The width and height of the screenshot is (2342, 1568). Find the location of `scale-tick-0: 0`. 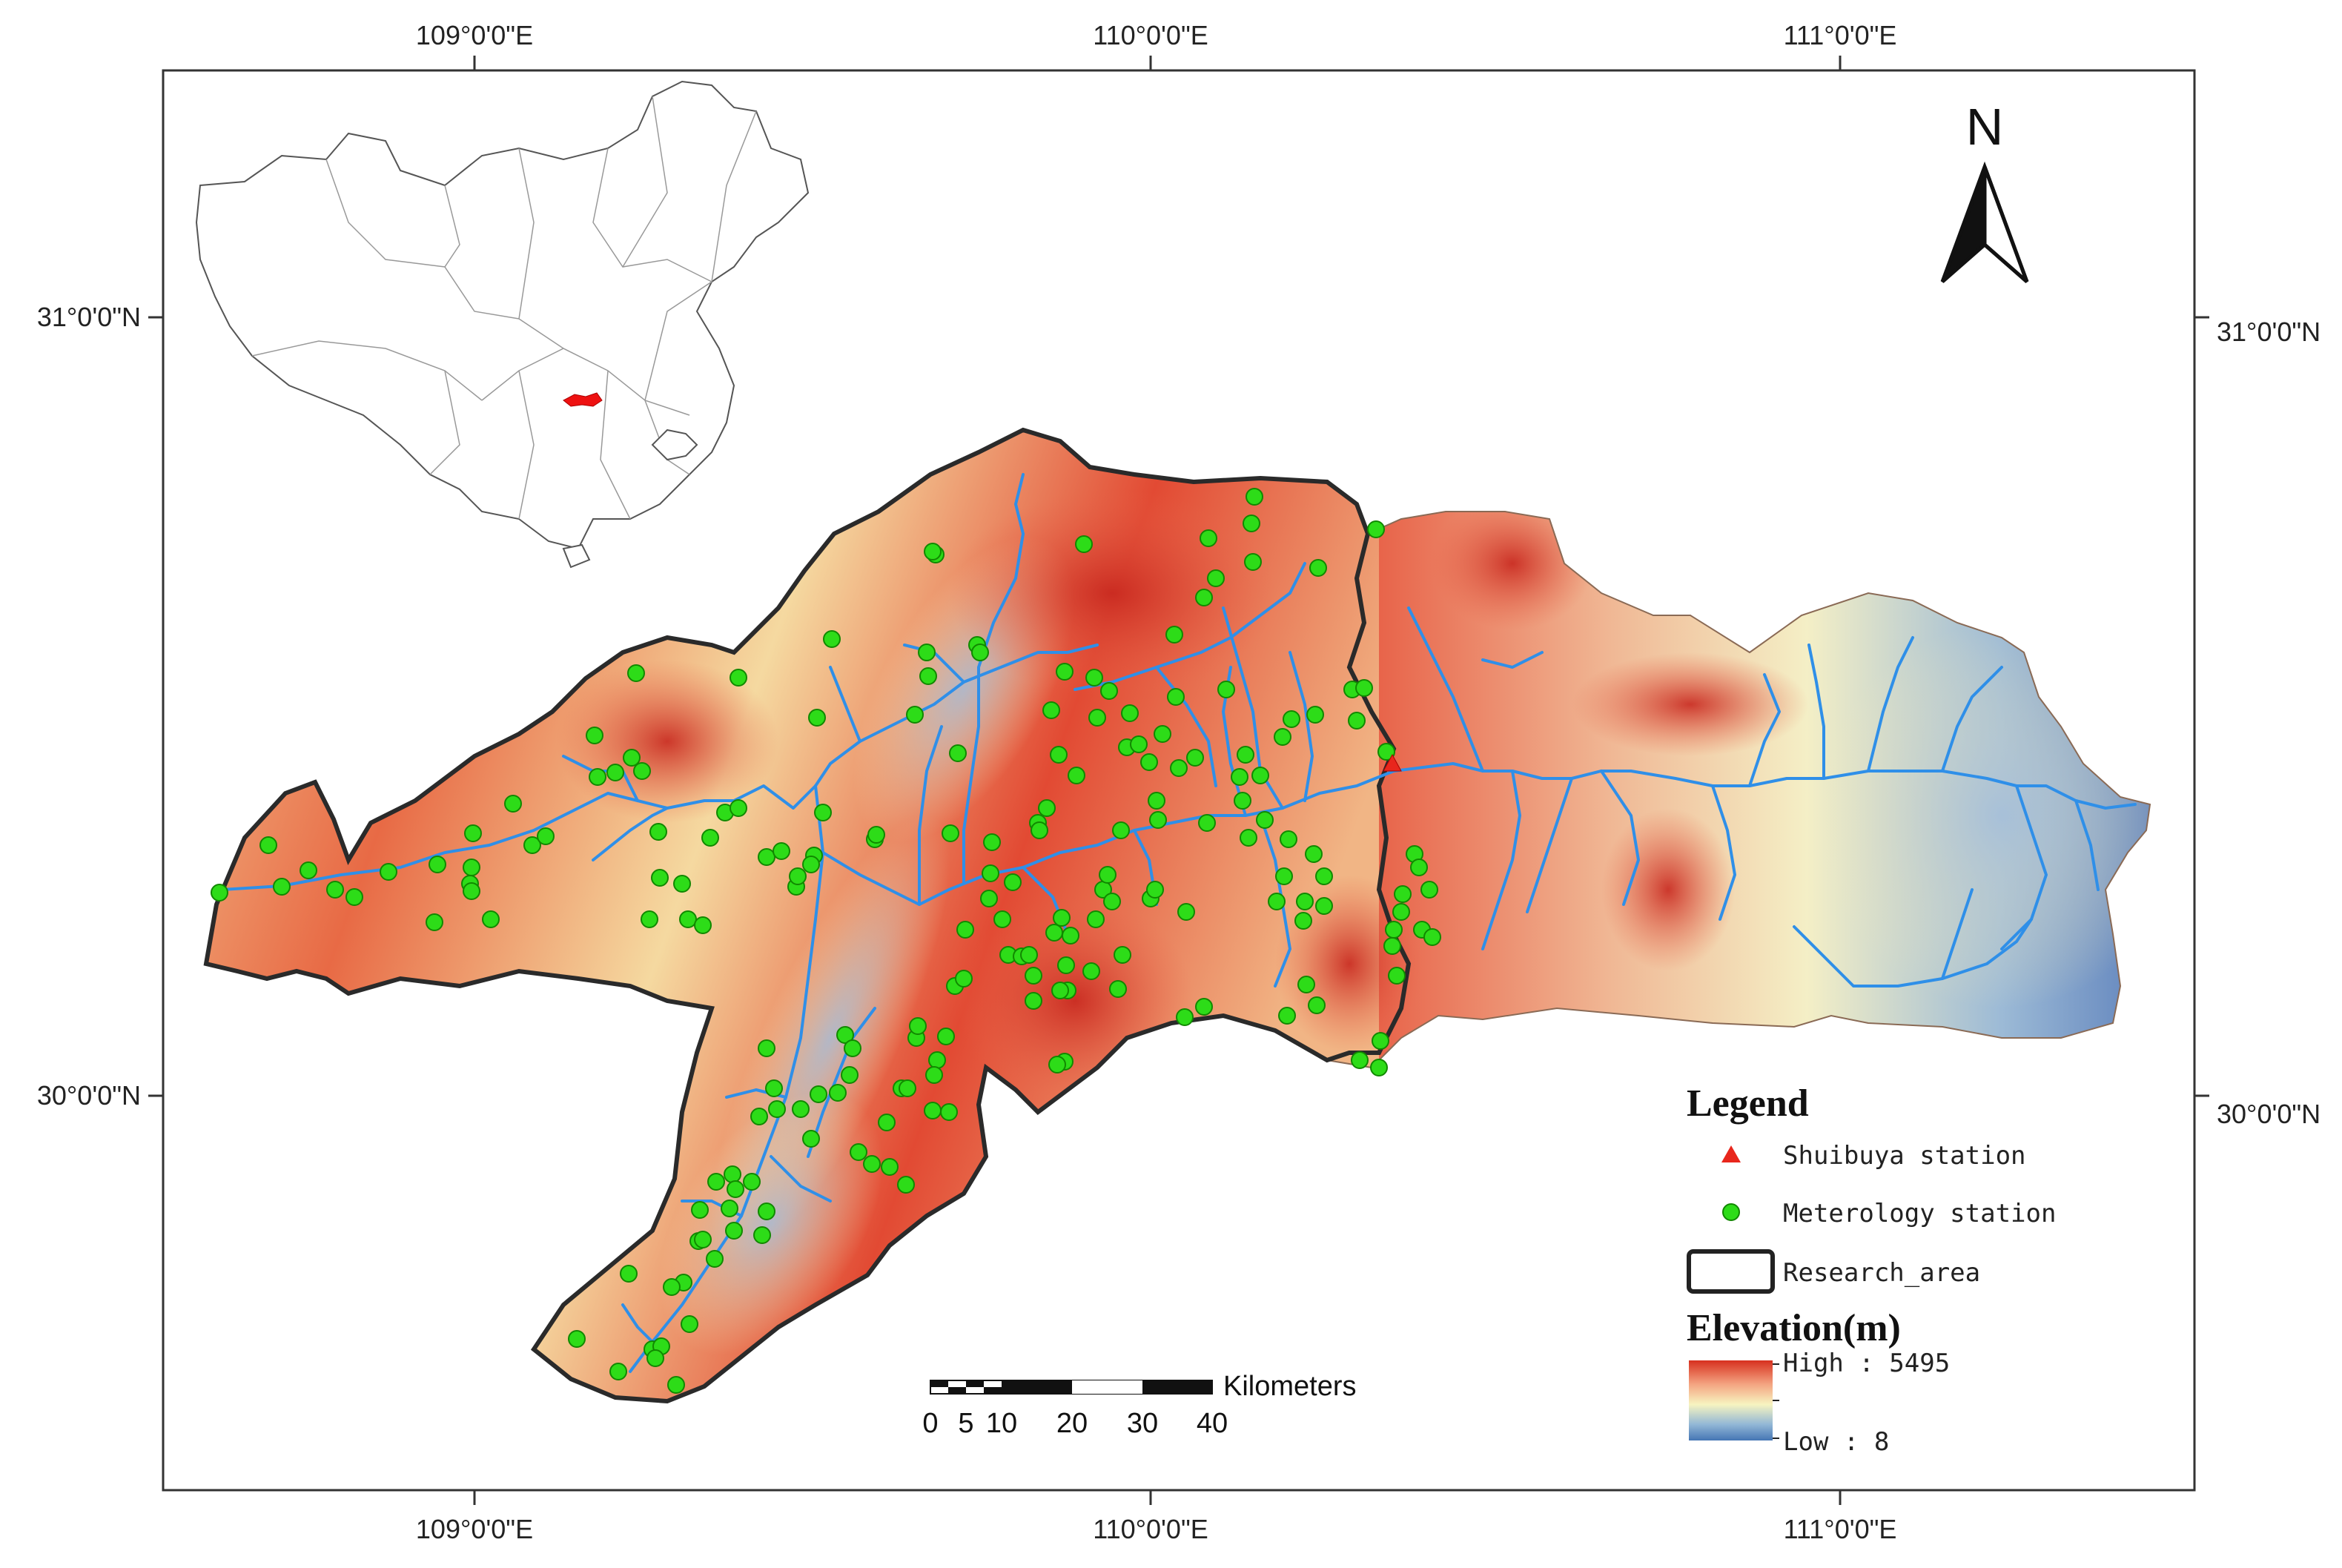

scale-tick-0: 0 is located at coordinates (930, 1423).